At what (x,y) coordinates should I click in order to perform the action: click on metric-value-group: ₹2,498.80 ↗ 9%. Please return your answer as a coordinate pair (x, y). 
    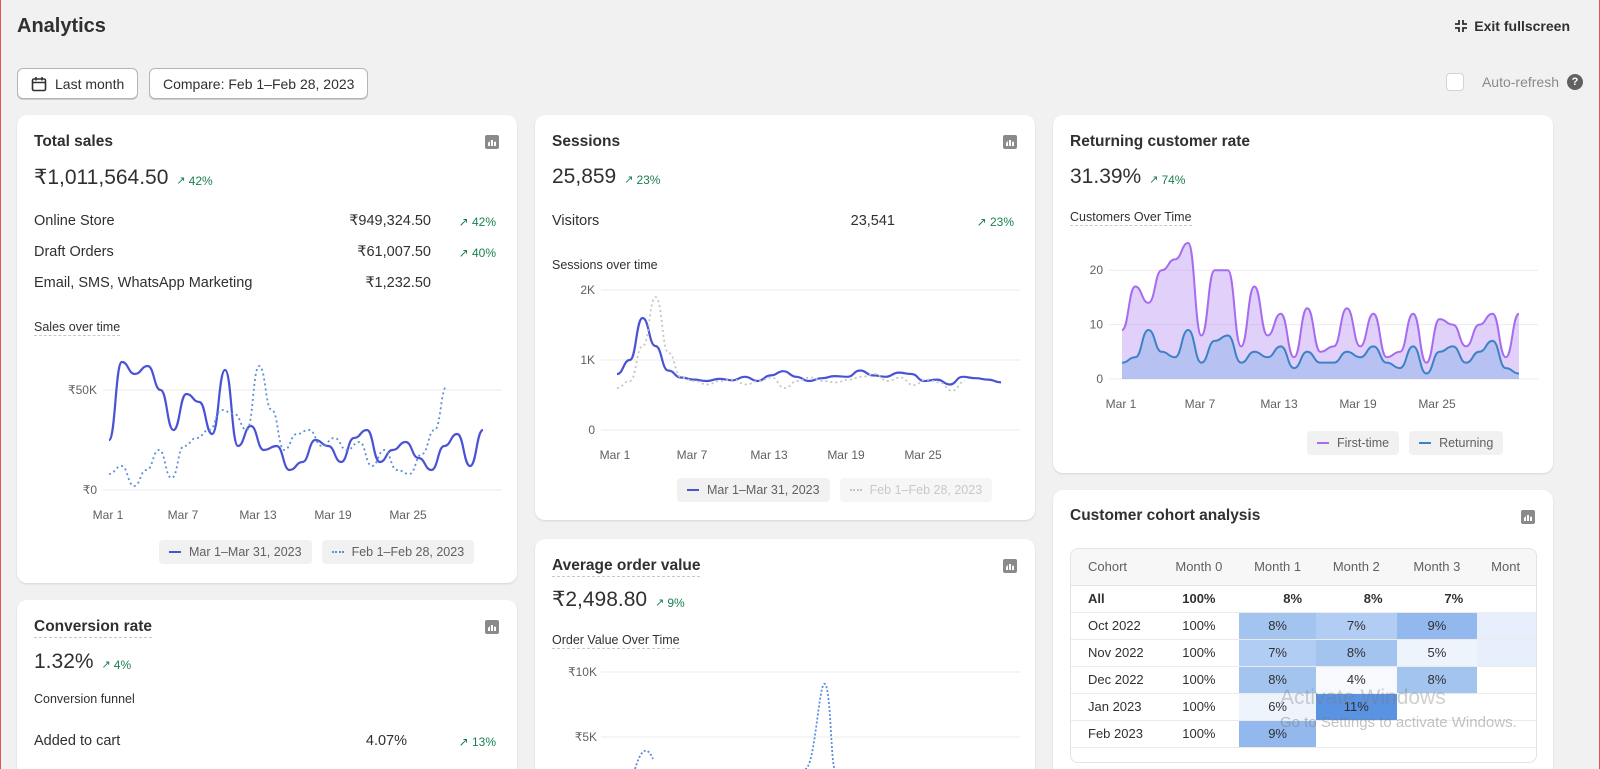
    Looking at the image, I should click on (618, 599).